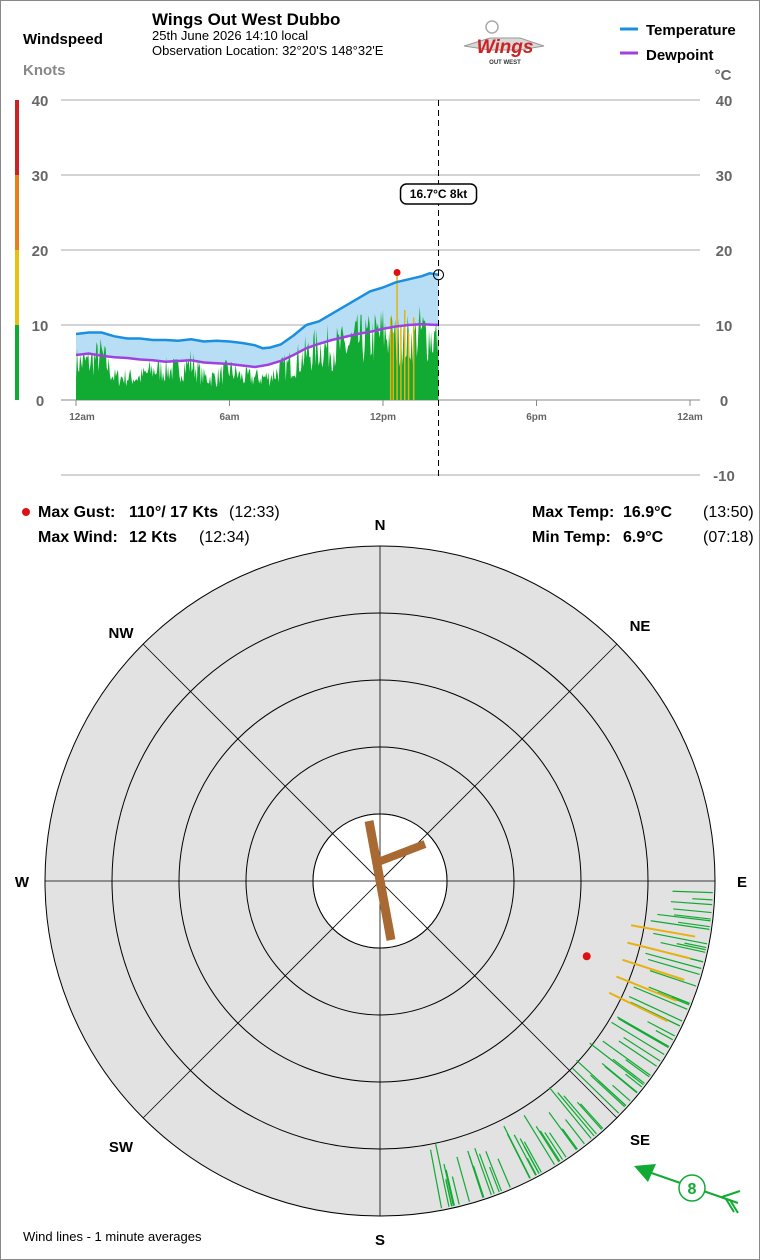 The image size is (760, 1260). I want to click on current-temp-point, so click(439, 275).